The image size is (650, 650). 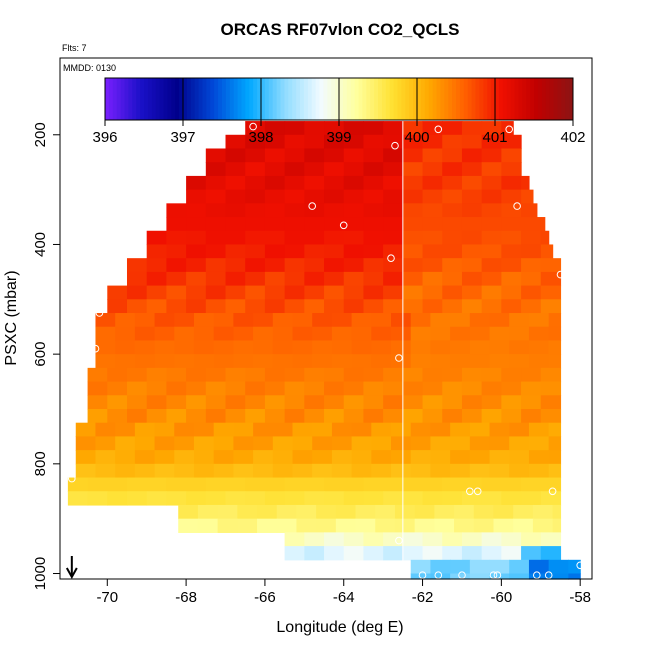 I want to click on y-tick-label: 1000, so click(x=40, y=573).